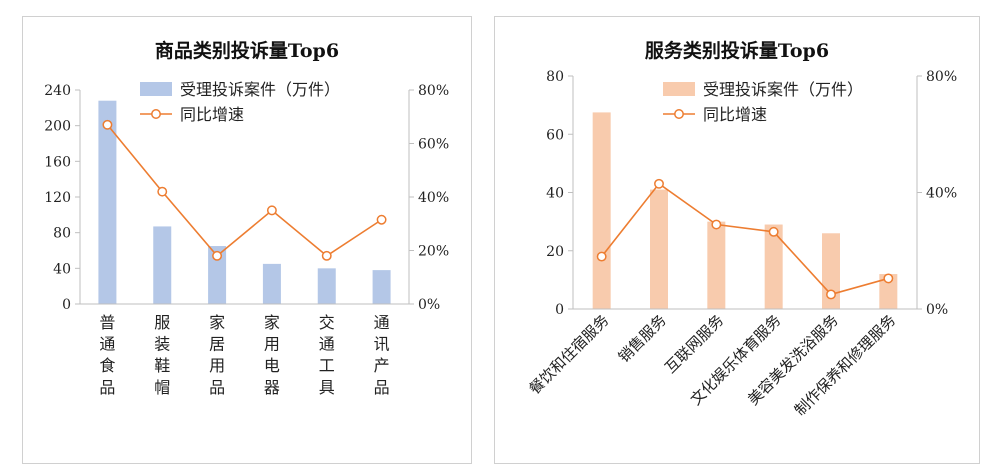 This screenshot has height=472, width=1000. What do you see at coordinates (555, 135) in the screenshot?
I see `y-tick-label: 60` at bounding box center [555, 135].